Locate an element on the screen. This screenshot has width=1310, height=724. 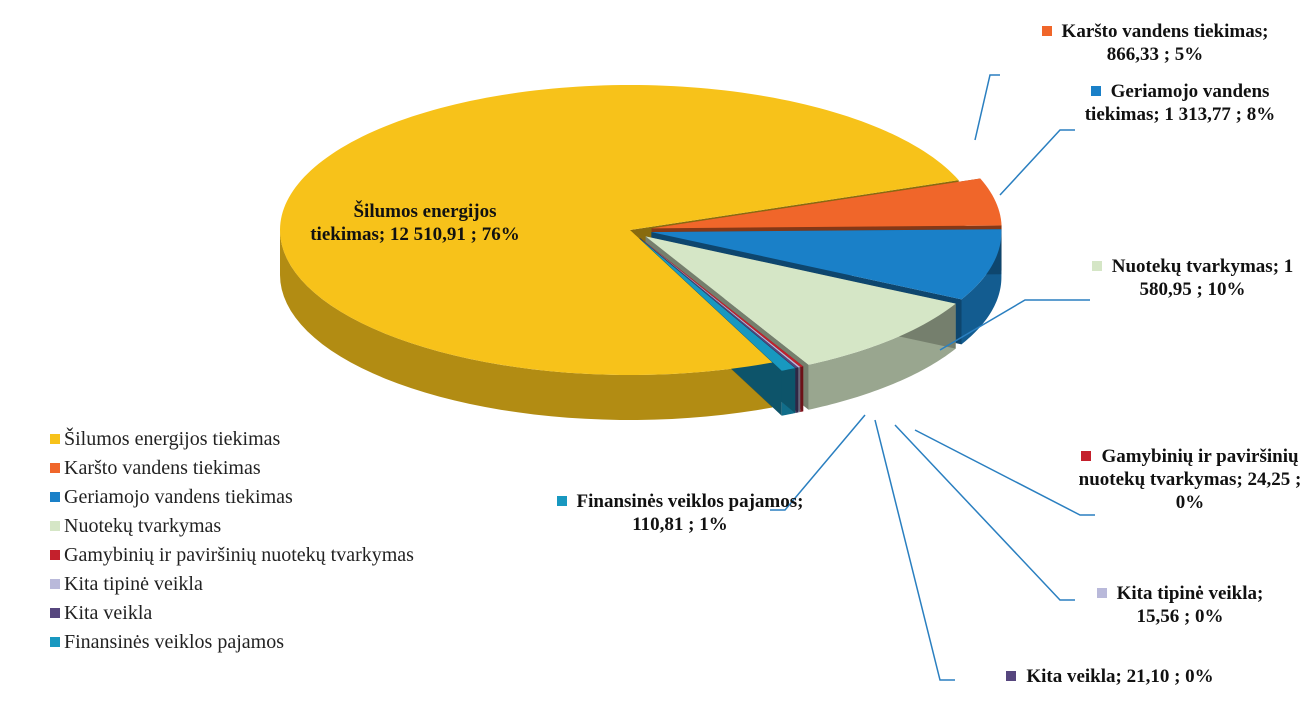
legend-label: Finansinės veiklos pajamos is located at coordinates (174, 642).